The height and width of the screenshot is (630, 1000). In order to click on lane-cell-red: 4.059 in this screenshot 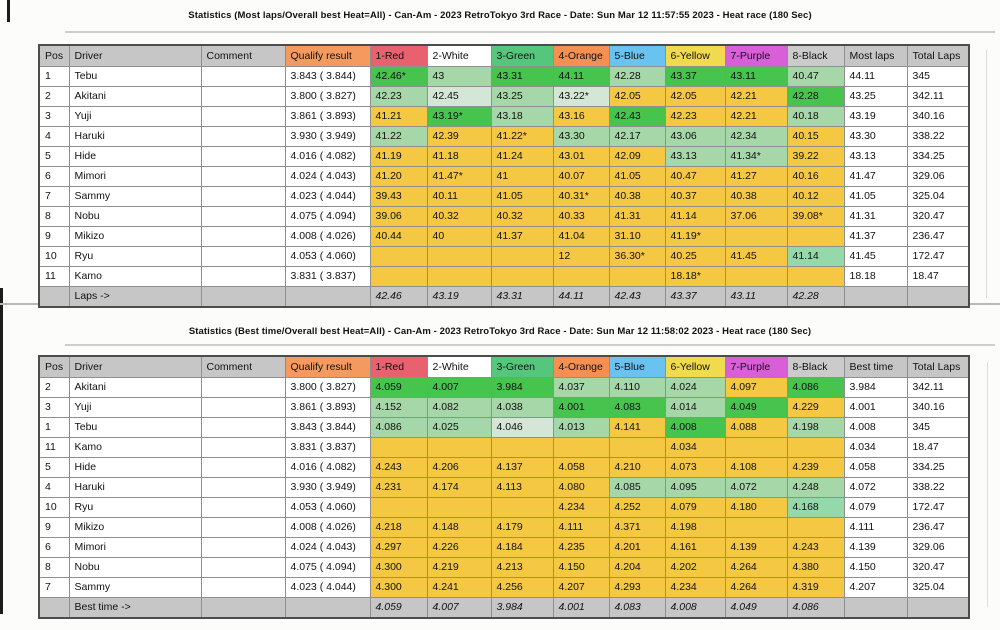, I will do `click(398, 387)`.